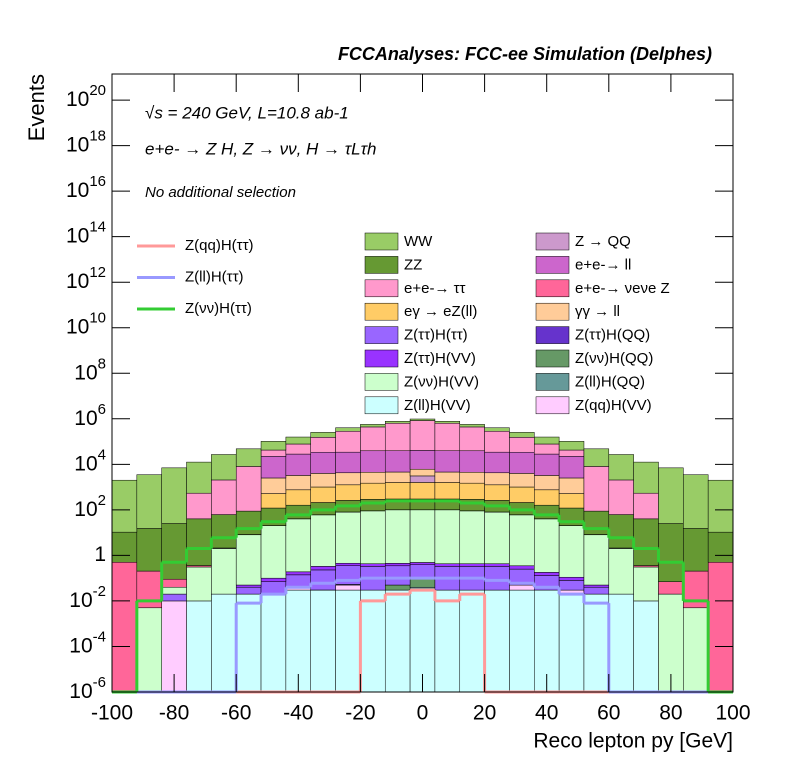 This screenshot has width=796, height=772. I want to click on legend-label: Z(qq)H(VV), so click(613, 405).